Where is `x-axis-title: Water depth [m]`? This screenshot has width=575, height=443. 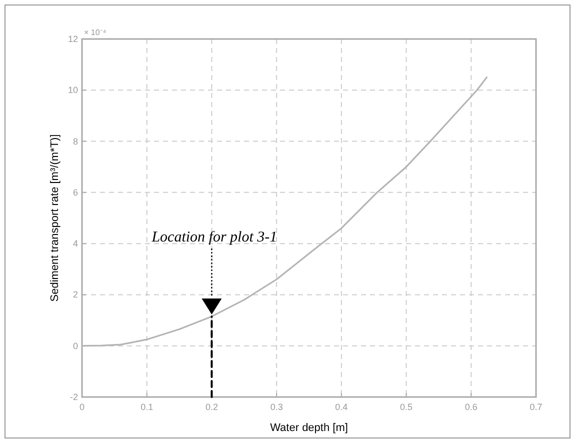
x-axis-title: Water depth [m] is located at coordinates (309, 428).